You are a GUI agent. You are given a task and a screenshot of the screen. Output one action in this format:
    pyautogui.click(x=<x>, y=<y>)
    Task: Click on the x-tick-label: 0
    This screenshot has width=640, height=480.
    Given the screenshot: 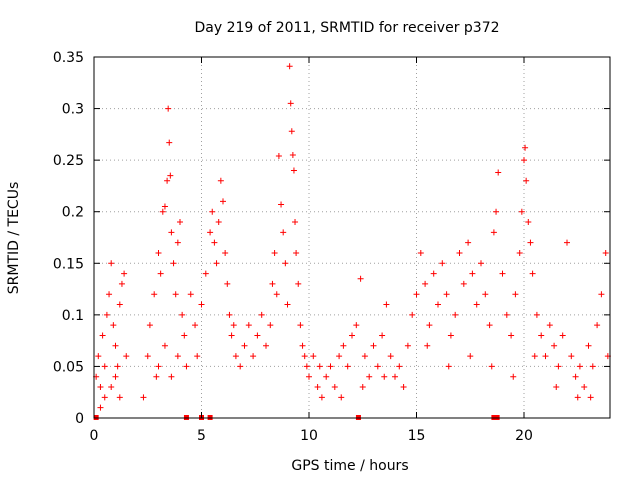 What is the action you would take?
    pyautogui.click(x=94, y=436)
    